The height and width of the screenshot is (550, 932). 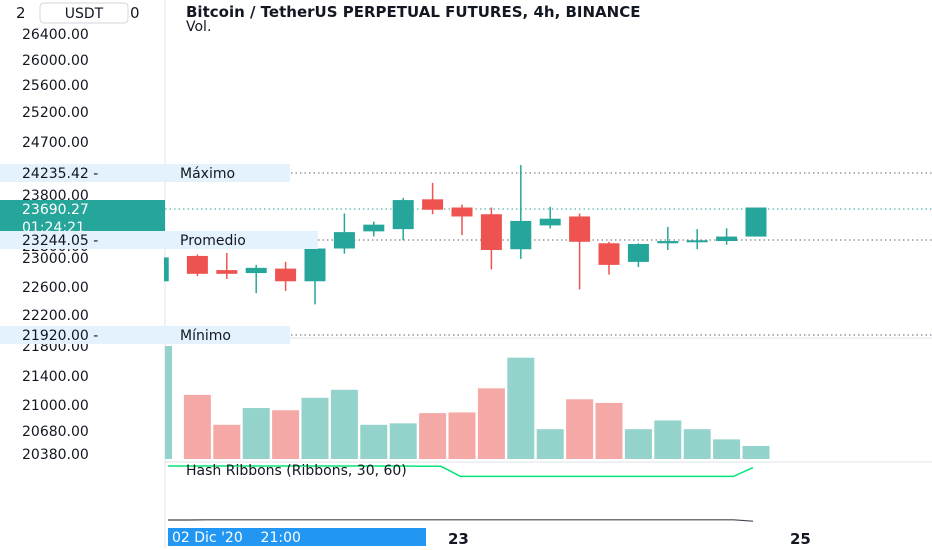 I want to click on marker-value: 21920.00 -, so click(x=60, y=336).